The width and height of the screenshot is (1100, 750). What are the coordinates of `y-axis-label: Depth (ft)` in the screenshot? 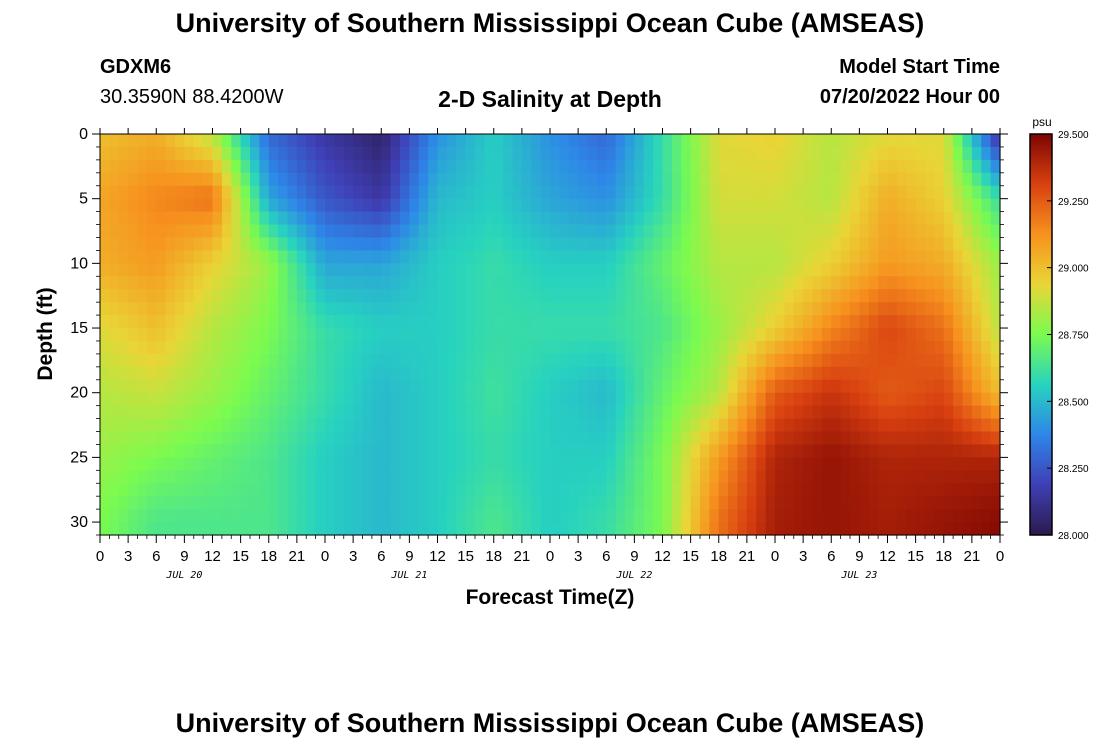 It's located at (45, 333).